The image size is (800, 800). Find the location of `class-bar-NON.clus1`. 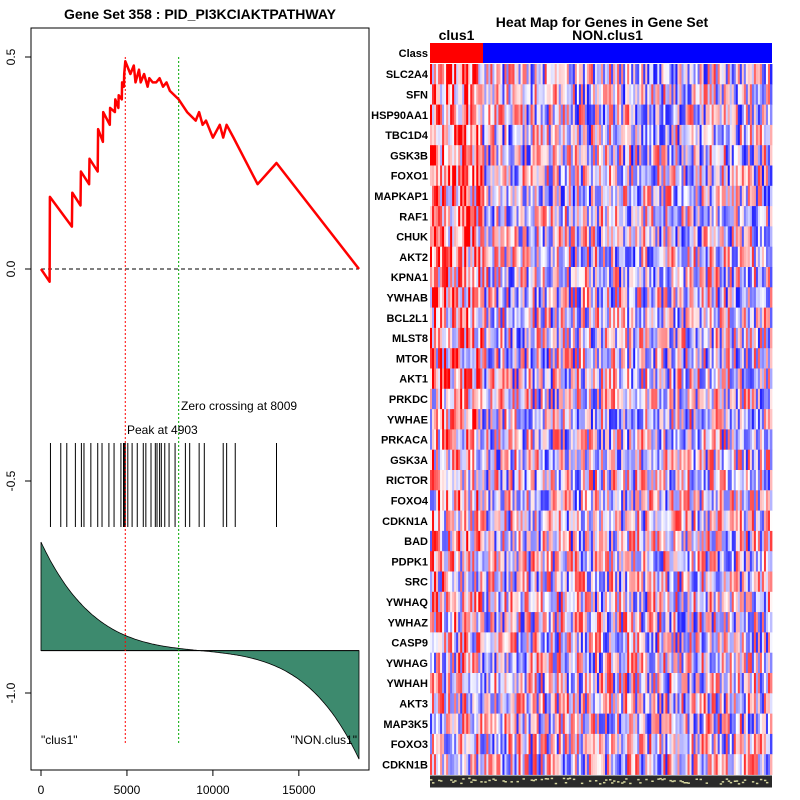

class-bar-NON.clus1 is located at coordinates (627, 53).